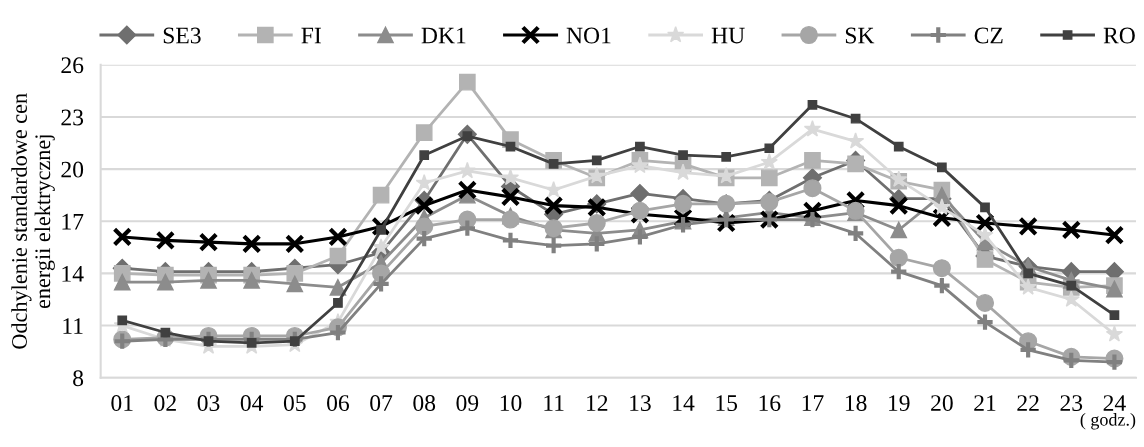 This screenshot has width=1144, height=447. What do you see at coordinates (443, 35) in the screenshot?
I see `legend-label: DK1` at bounding box center [443, 35].